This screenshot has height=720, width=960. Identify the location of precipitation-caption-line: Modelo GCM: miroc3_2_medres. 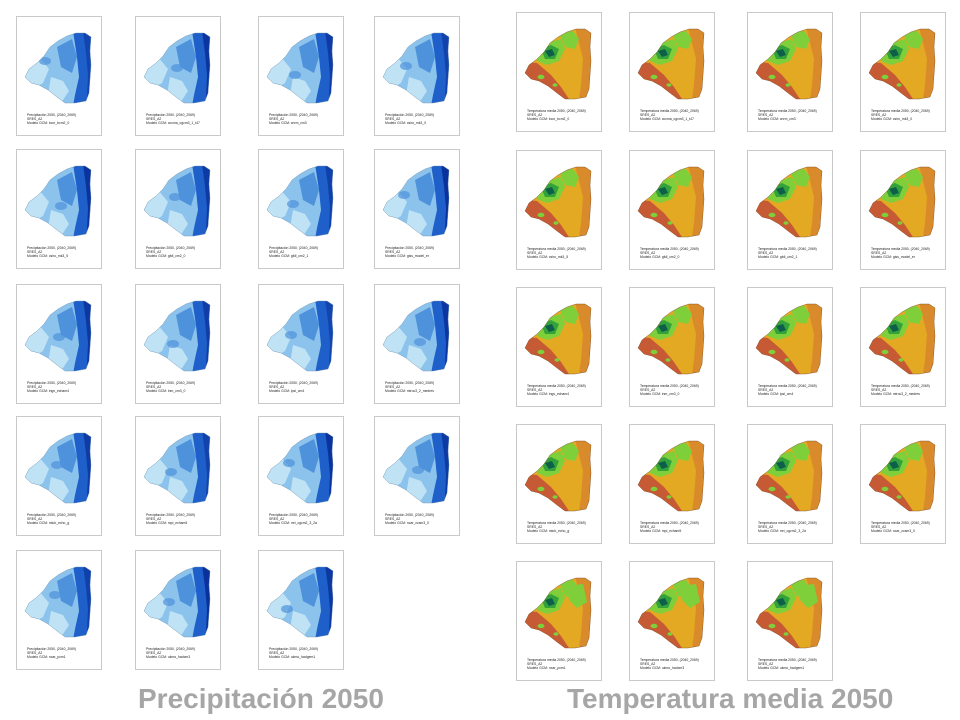
(409, 391).